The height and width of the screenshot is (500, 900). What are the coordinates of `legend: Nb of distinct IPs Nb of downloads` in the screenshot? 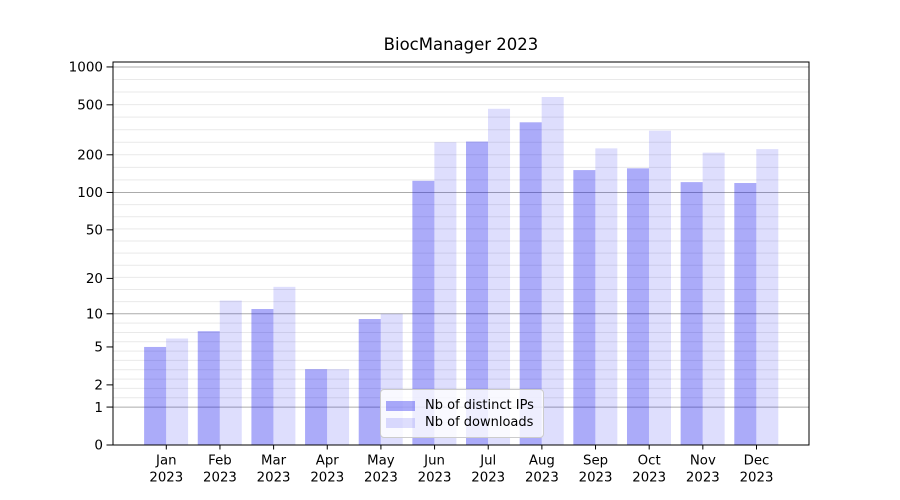 It's located at (462, 413).